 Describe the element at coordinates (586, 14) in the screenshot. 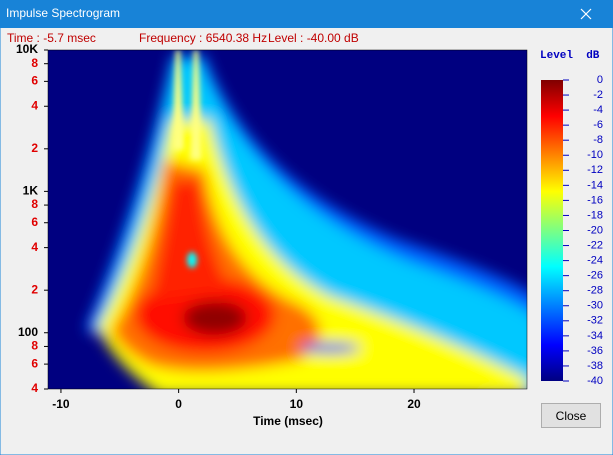

I see `close-icon` at that location.